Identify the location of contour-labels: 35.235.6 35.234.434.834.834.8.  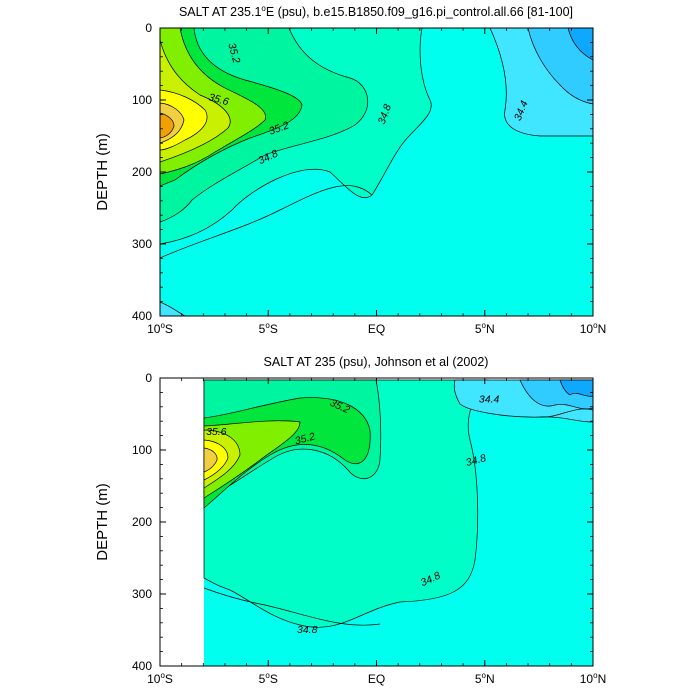
(352, 514).